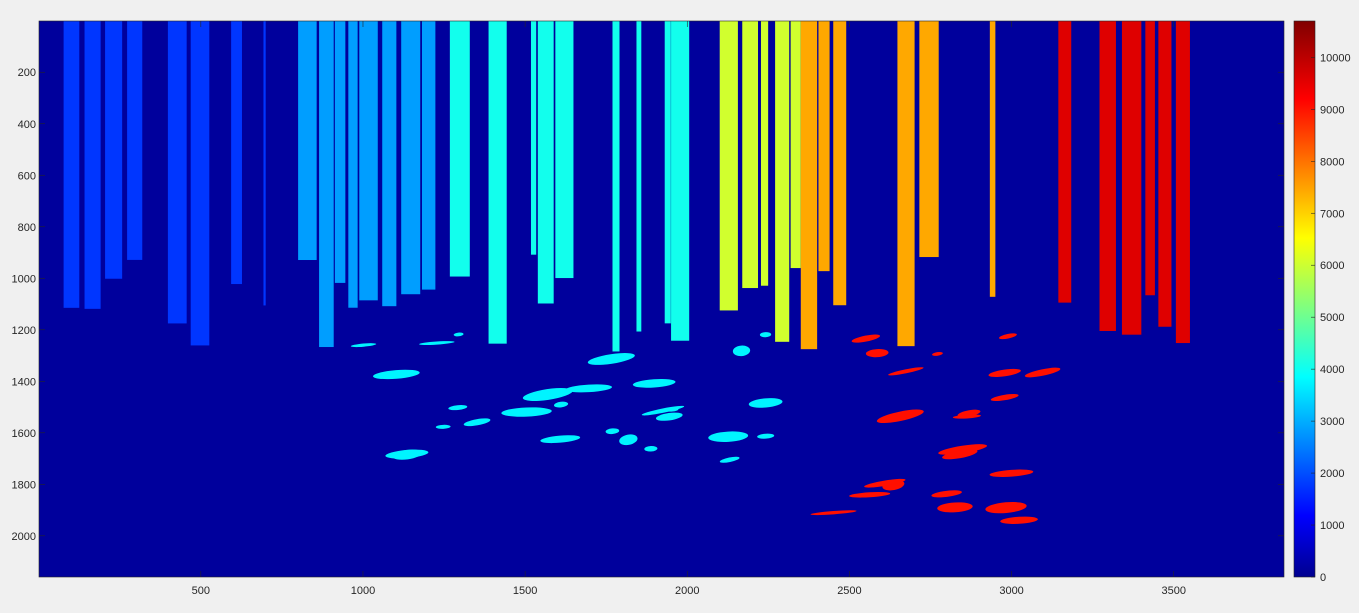 The width and height of the screenshot is (1359, 613). Describe the element at coordinates (1332, 162) in the screenshot. I see `colorbar-tick-label: 8000` at that location.